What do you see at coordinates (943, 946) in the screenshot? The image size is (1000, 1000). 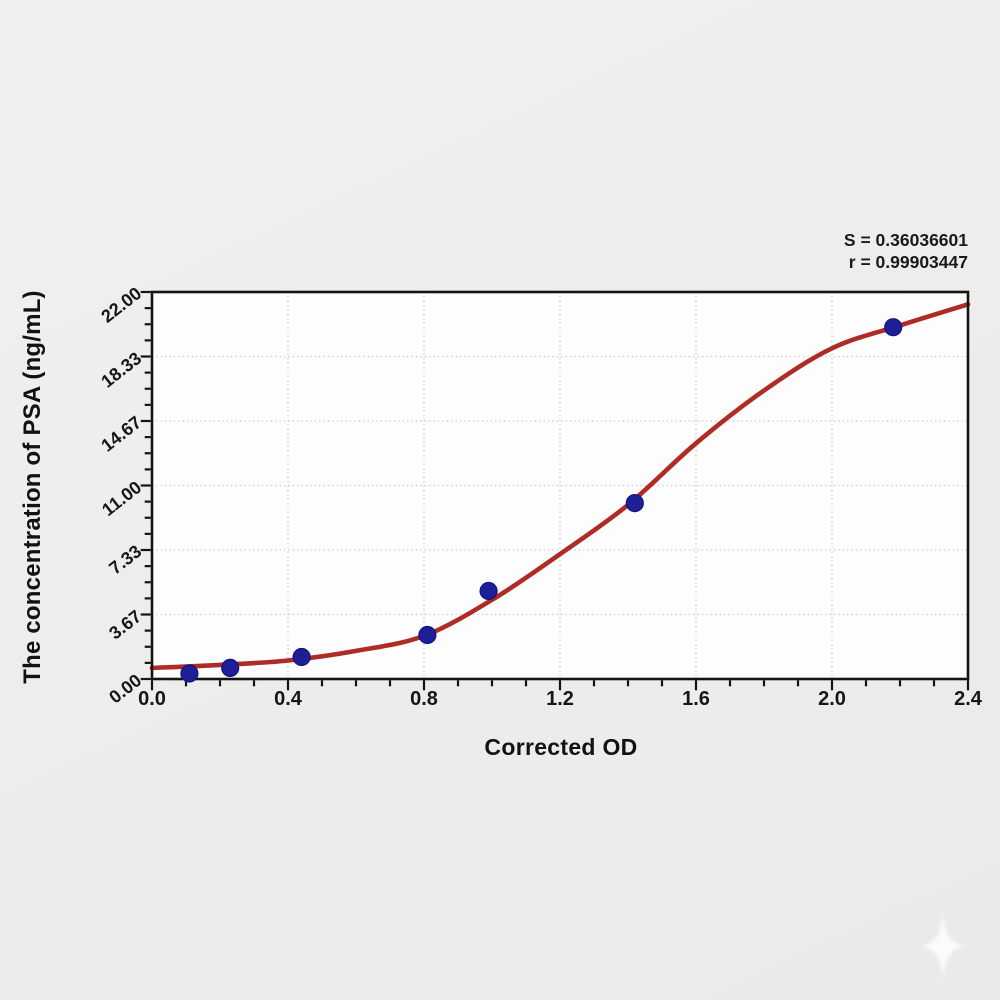 I see `sparkle-watermark-icon` at bounding box center [943, 946].